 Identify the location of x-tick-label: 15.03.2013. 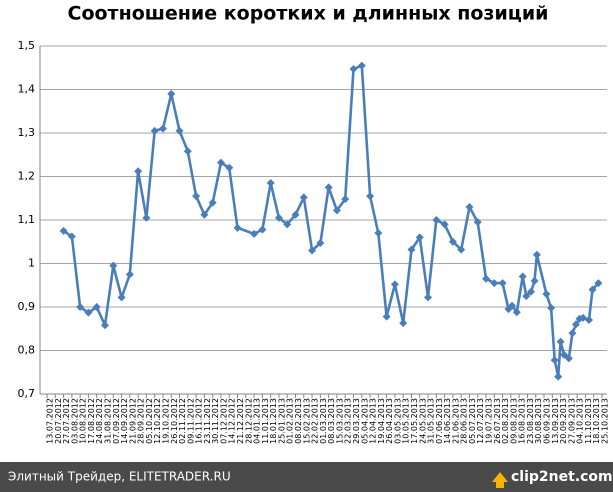
(339, 421).